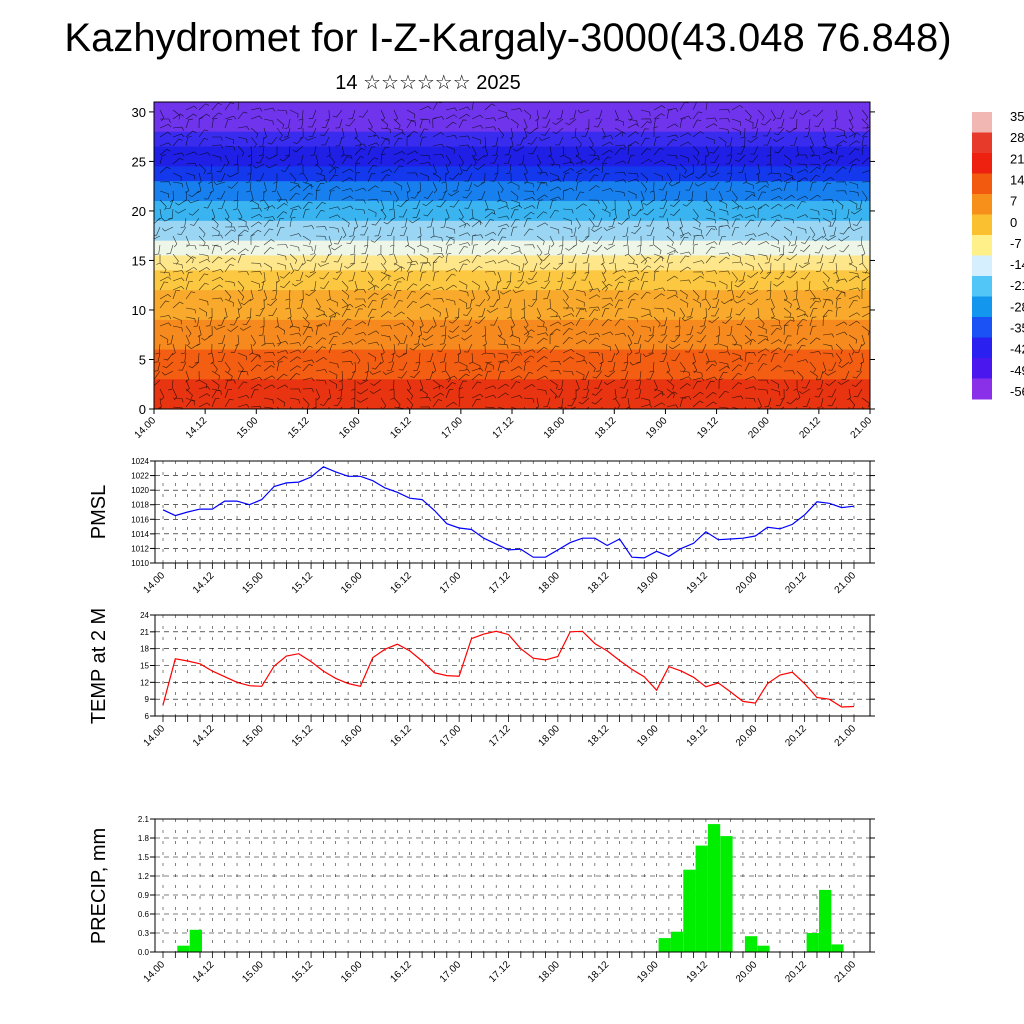 The width and height of the screenshot is (1024, 1024). I want to click on x-tick-label: 20.00, so click(747, 972).